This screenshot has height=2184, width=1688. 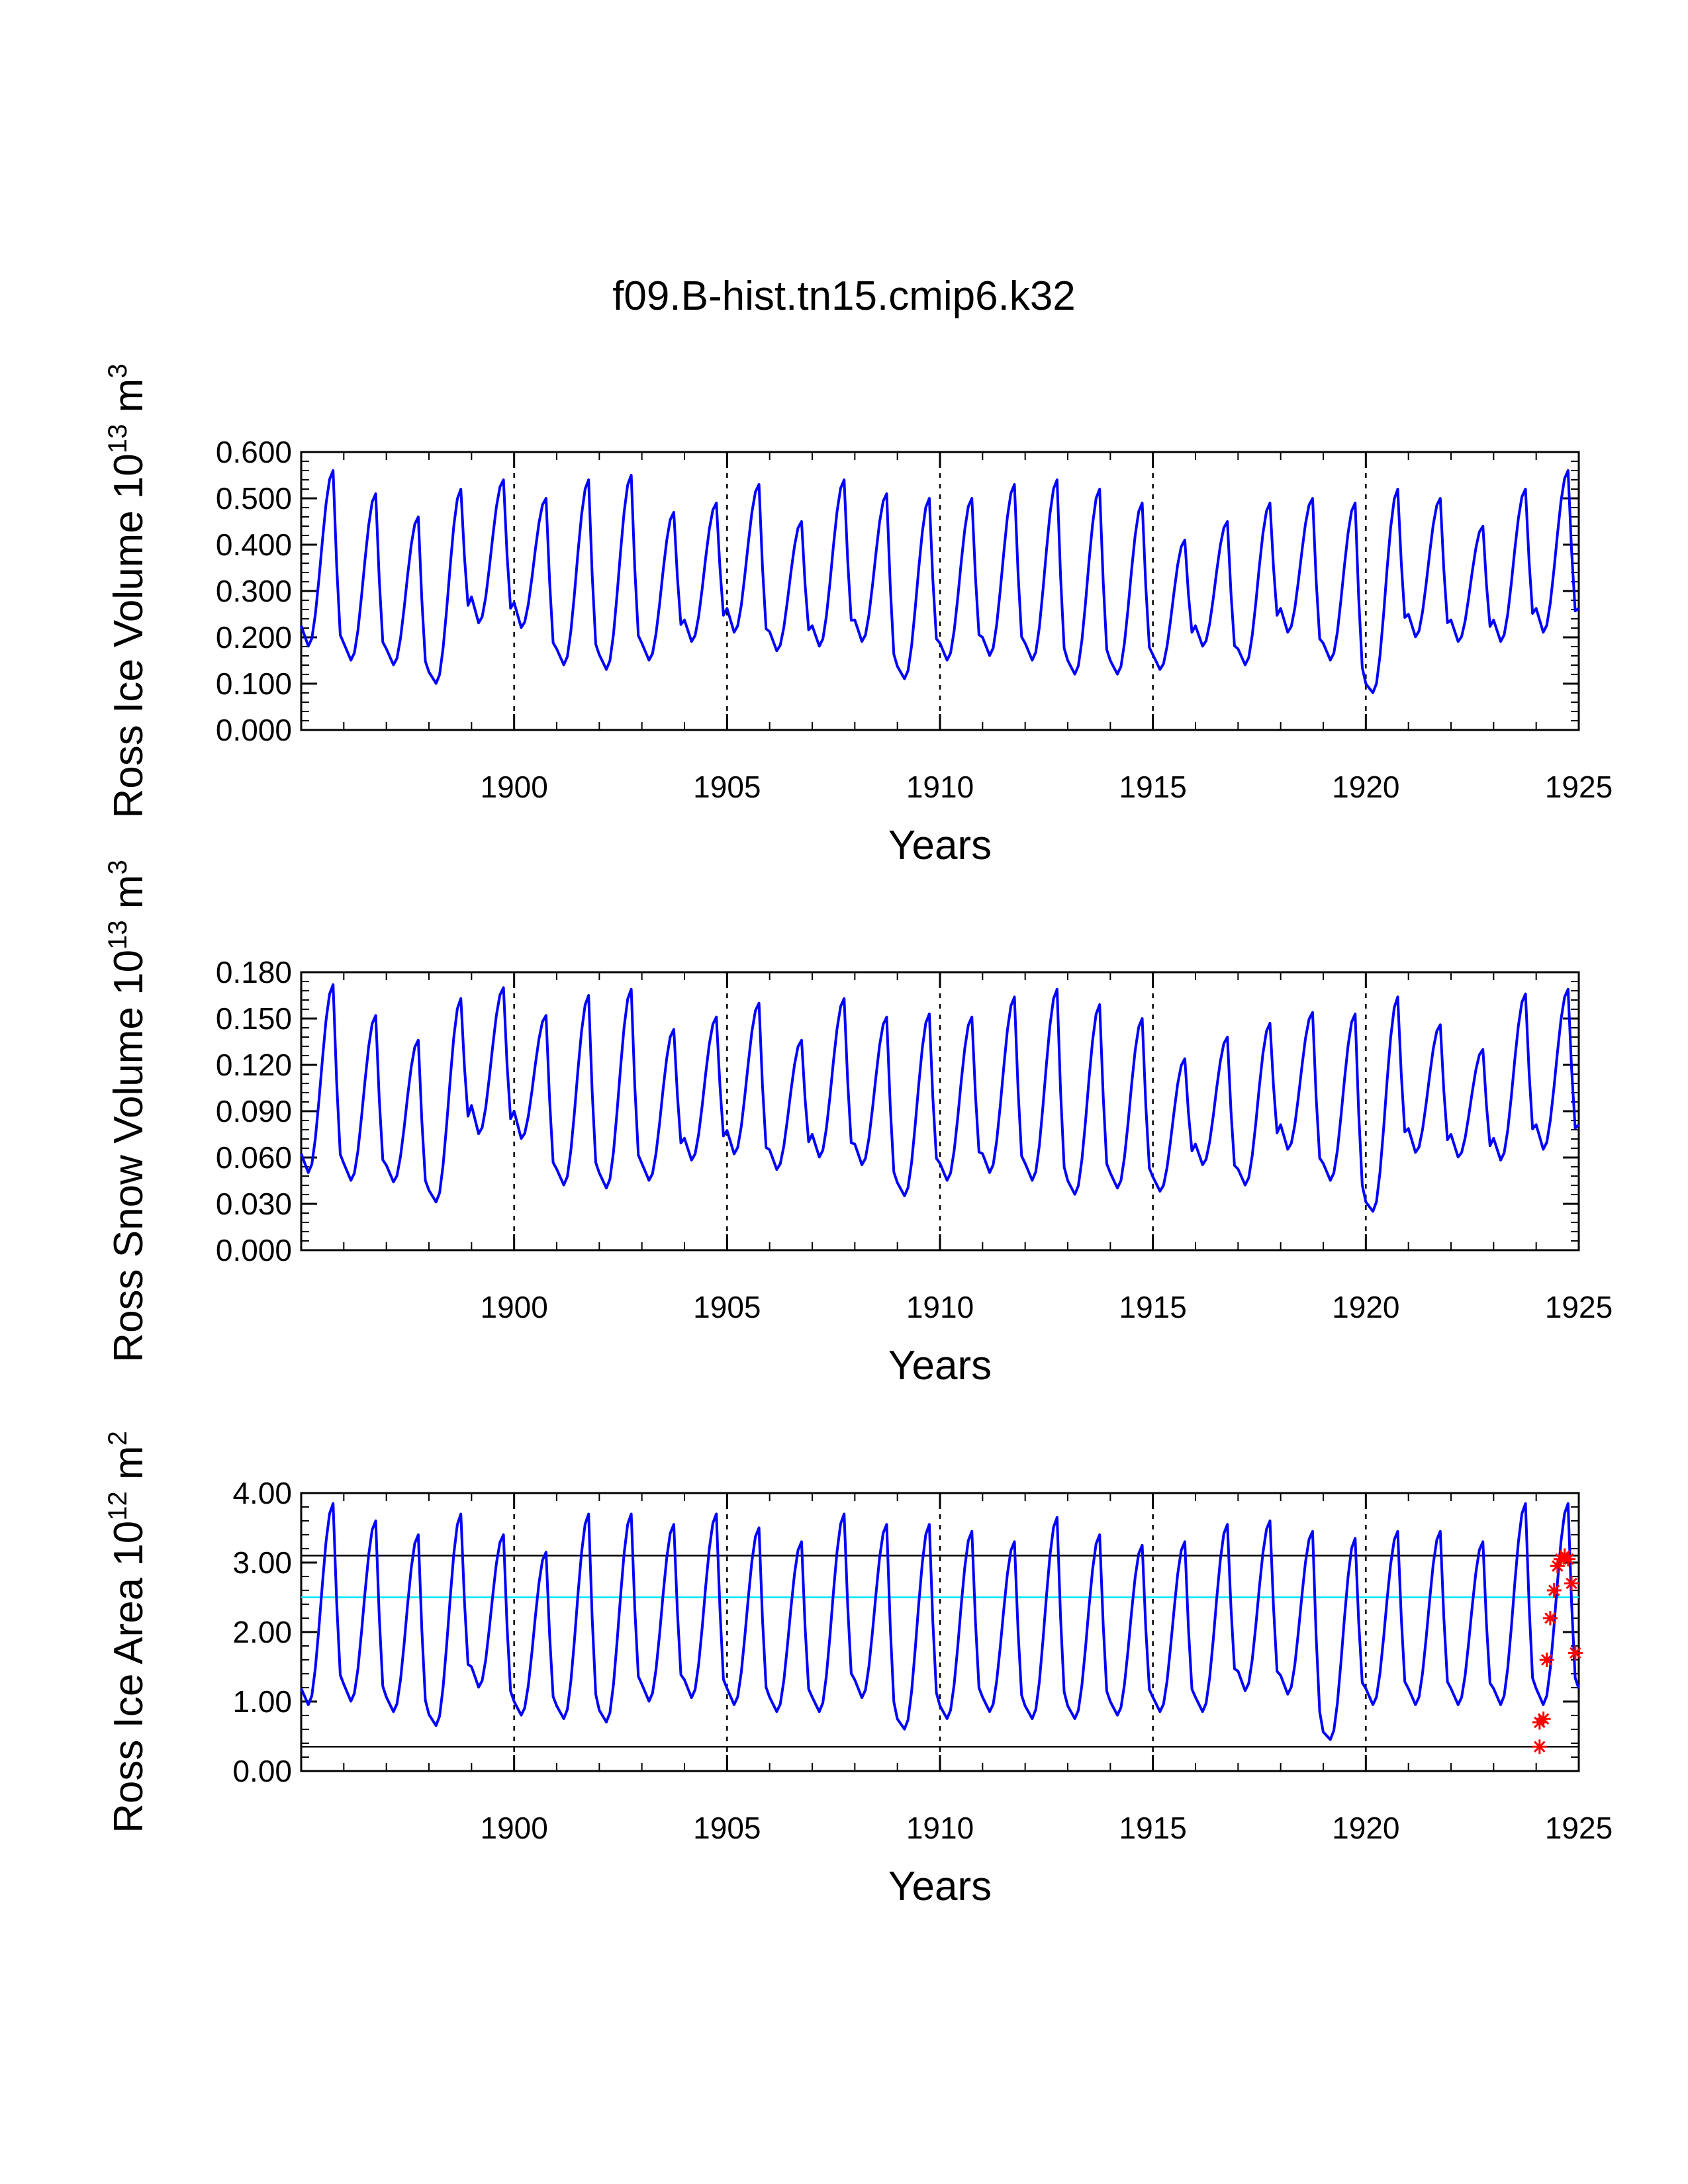 I want to click on y-tick-label: 0.180, so click(x=254, y=972).